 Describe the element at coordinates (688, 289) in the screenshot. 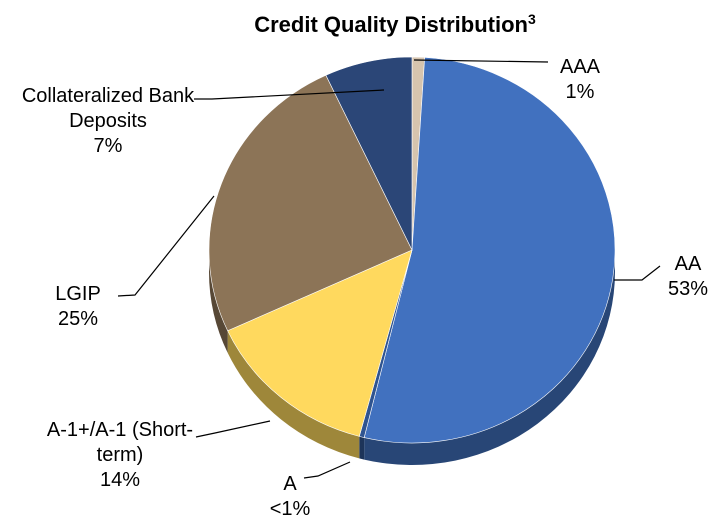

I see `value-label: 53%` at that location.